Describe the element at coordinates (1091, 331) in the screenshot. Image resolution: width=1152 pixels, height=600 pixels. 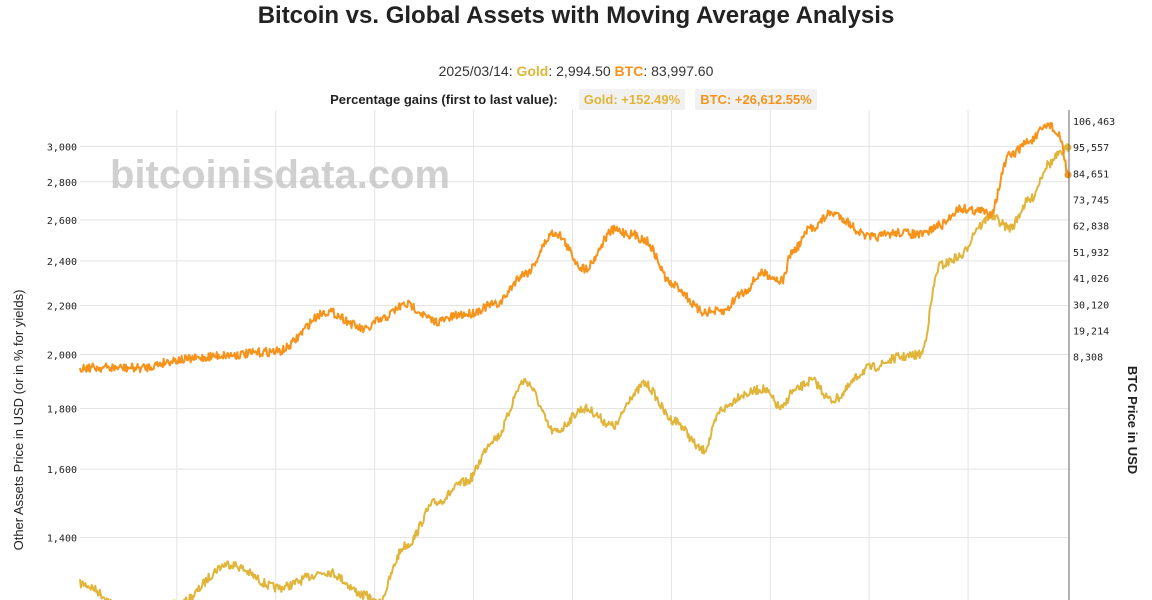
I see `right-tick-label: 19,214` at that location.